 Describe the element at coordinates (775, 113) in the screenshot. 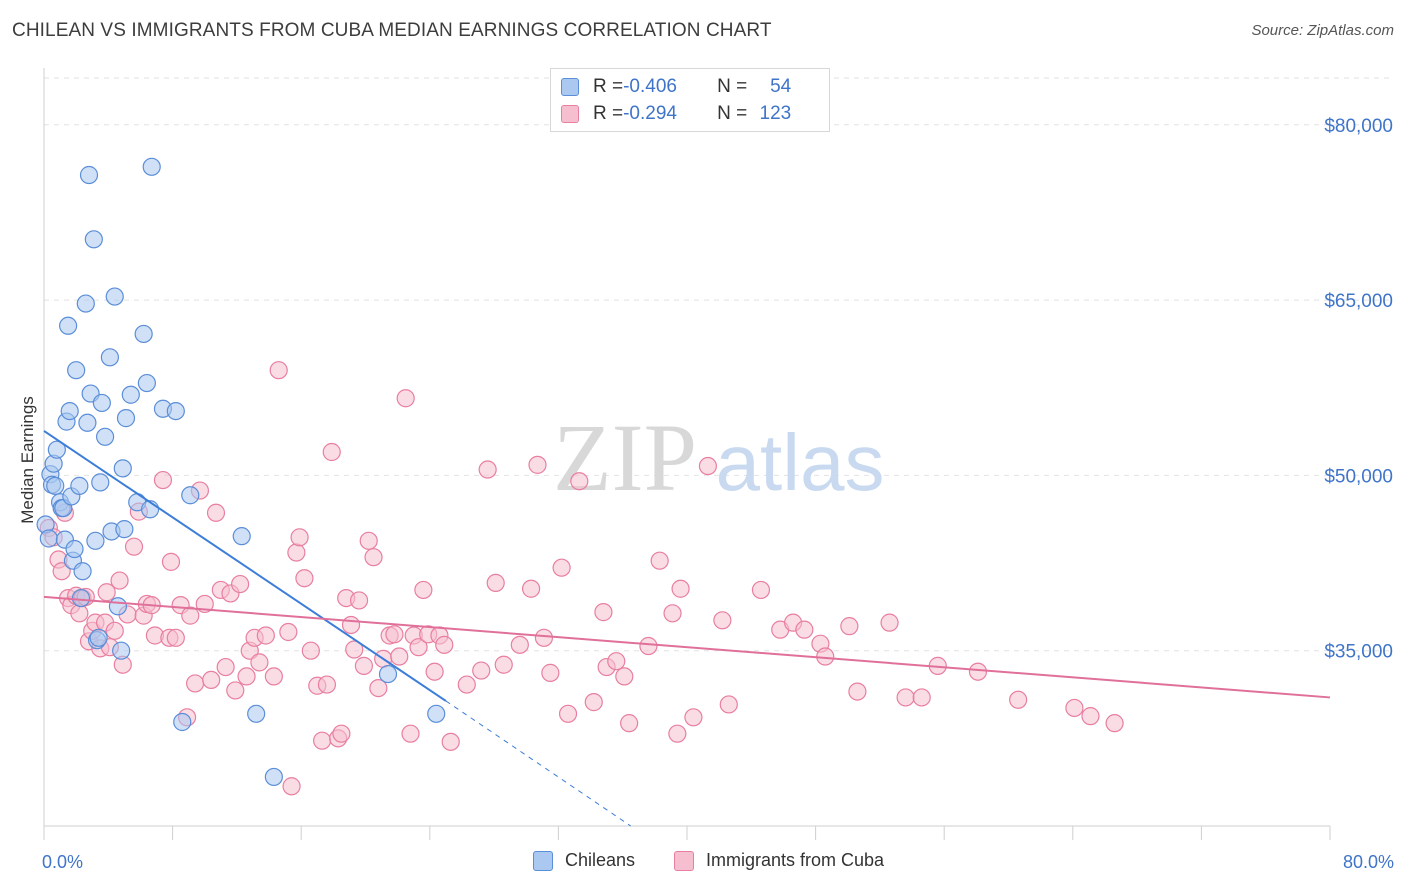

I see `legend-n-value: 123` at that location.